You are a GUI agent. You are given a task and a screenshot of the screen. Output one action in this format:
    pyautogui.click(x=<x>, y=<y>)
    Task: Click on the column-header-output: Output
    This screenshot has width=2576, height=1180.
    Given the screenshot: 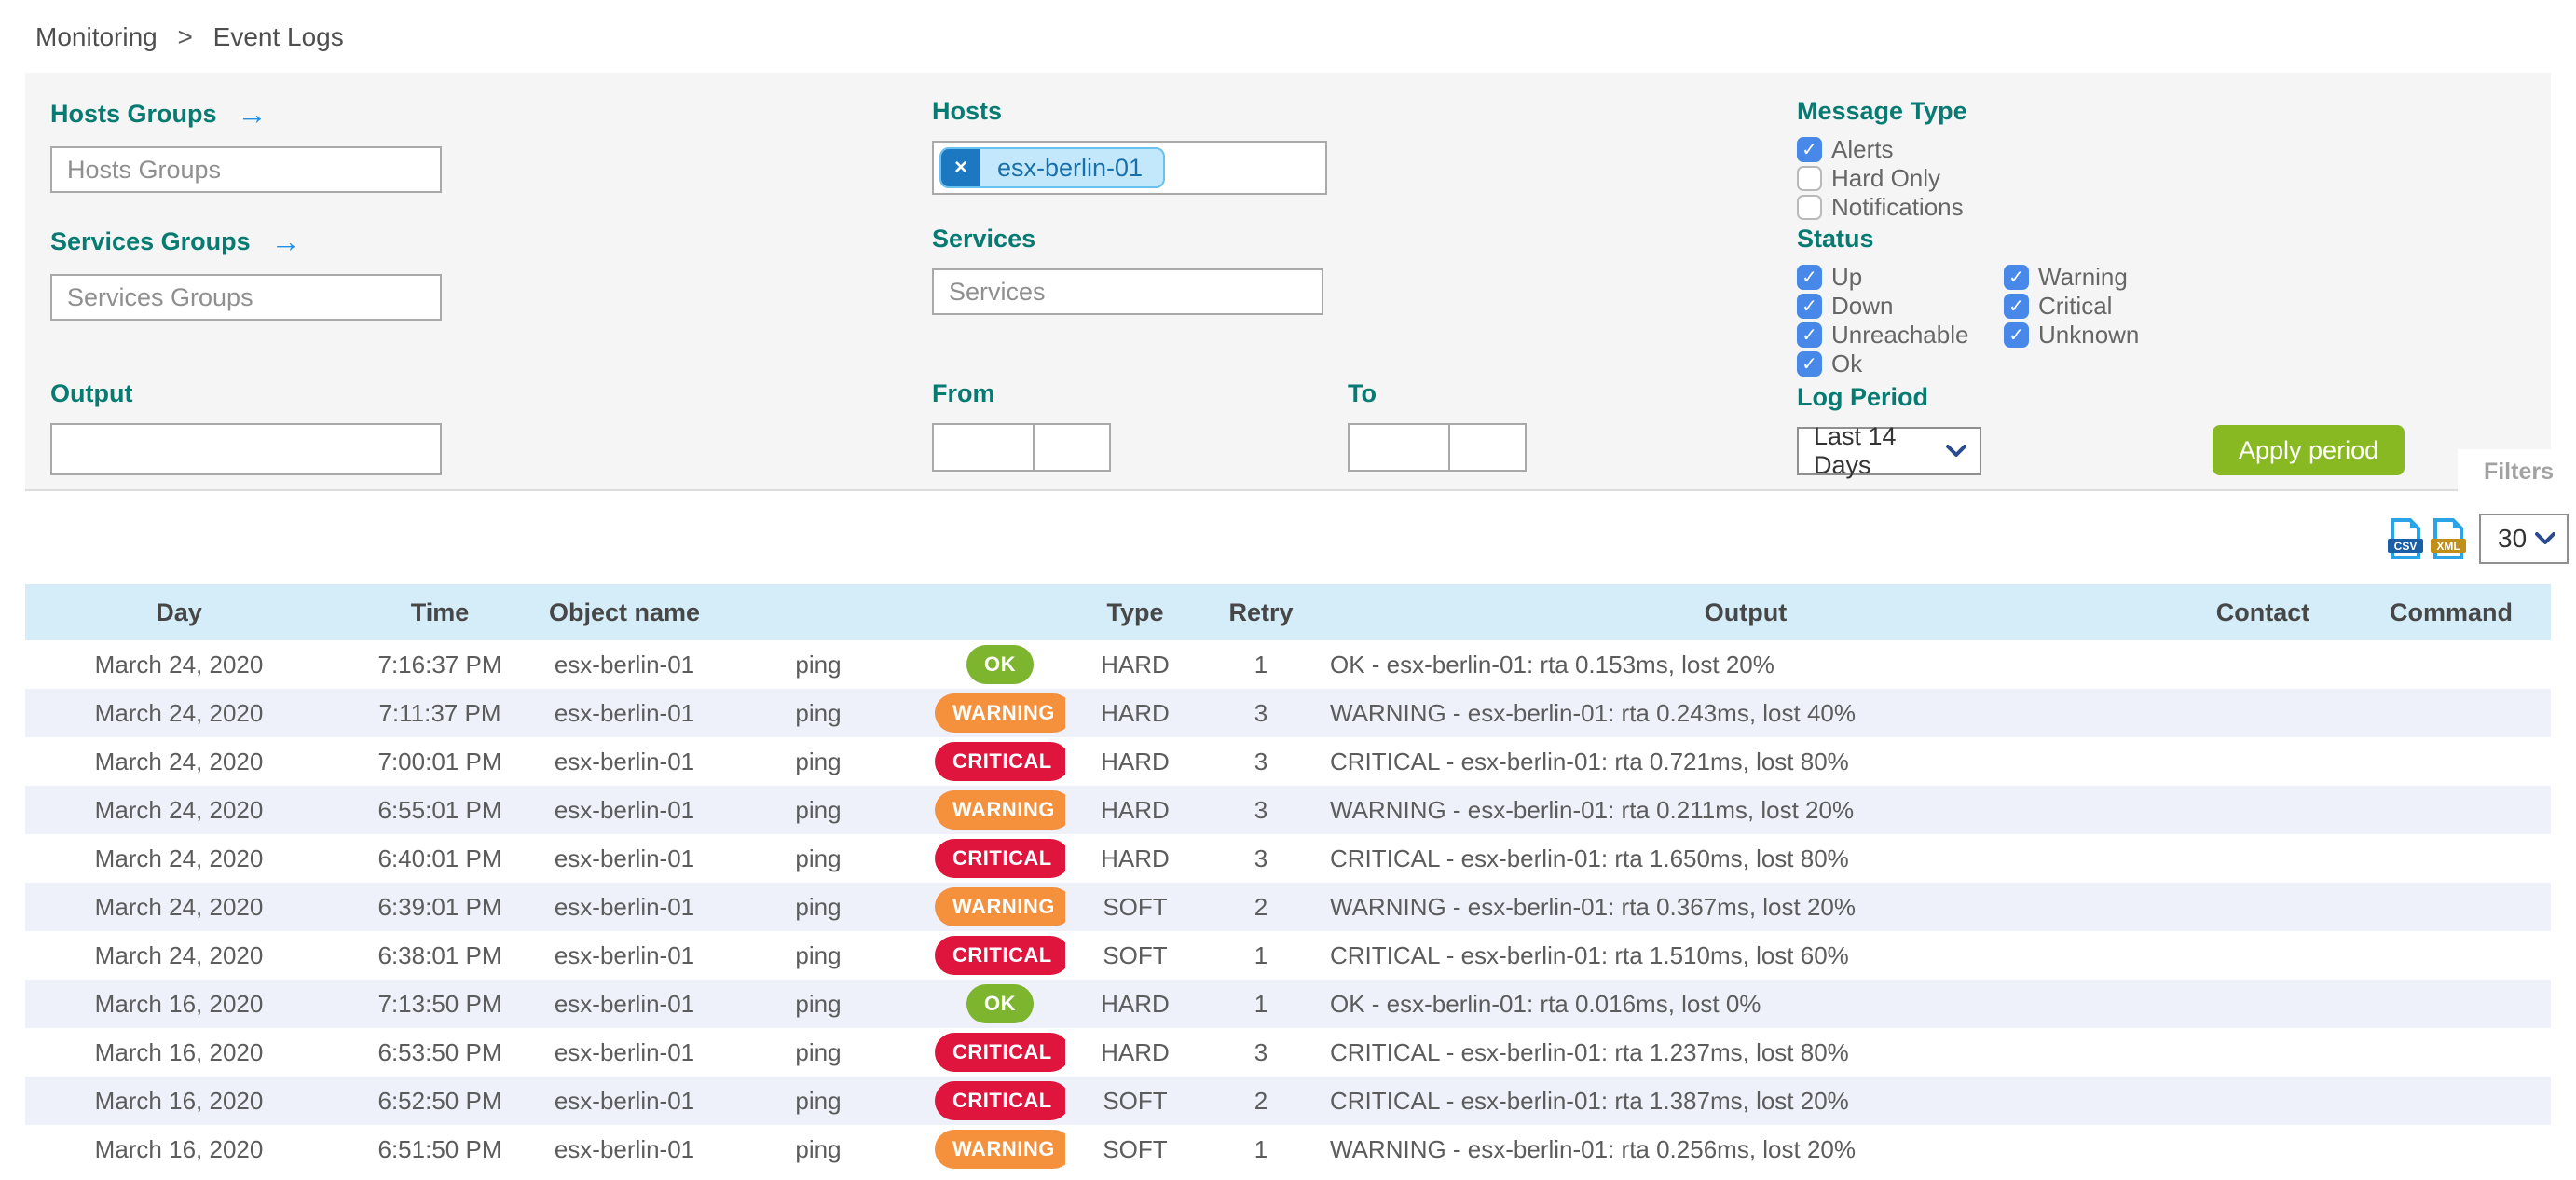 What is the action you would take?
    pyautogui.click(x=1745, y=612)
    